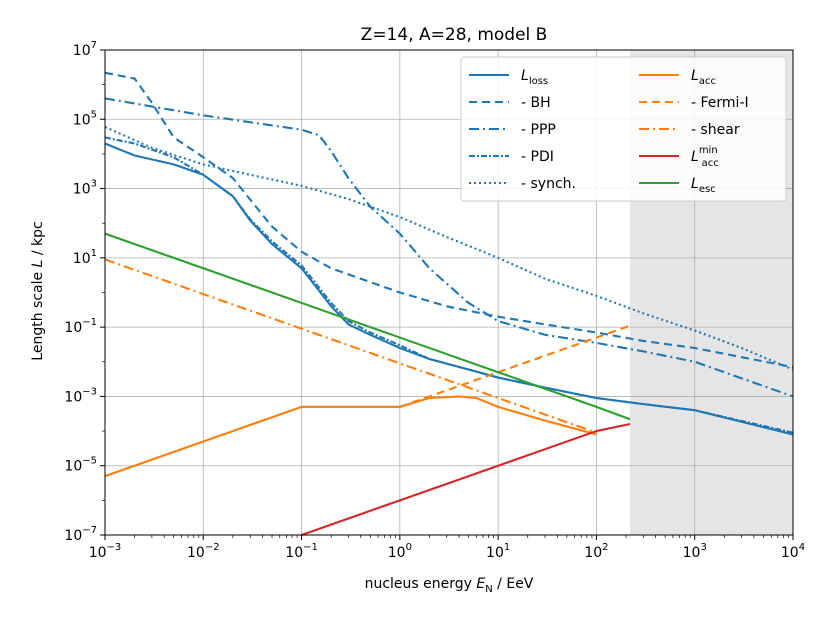 The image size is (830, 623). Describe the element at coordinates (534, 77) in the screenshot. I see `legend-label: Lloss` at that location.